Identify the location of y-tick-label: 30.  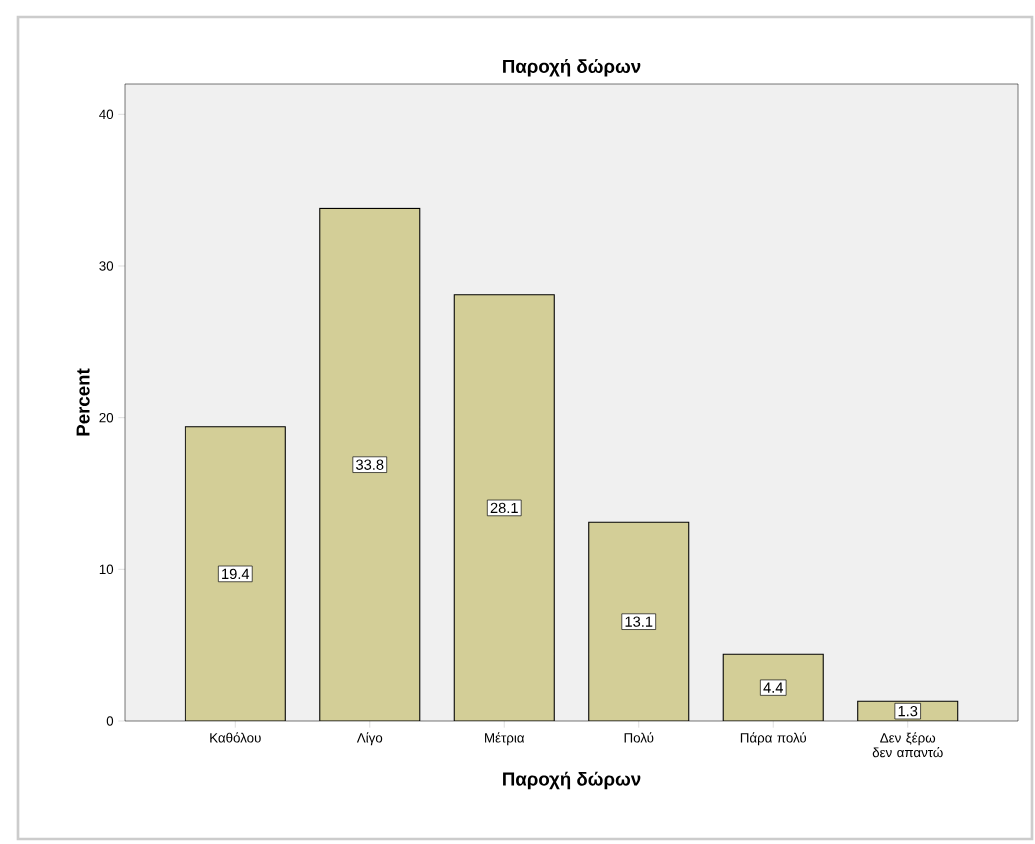
(106, 266).